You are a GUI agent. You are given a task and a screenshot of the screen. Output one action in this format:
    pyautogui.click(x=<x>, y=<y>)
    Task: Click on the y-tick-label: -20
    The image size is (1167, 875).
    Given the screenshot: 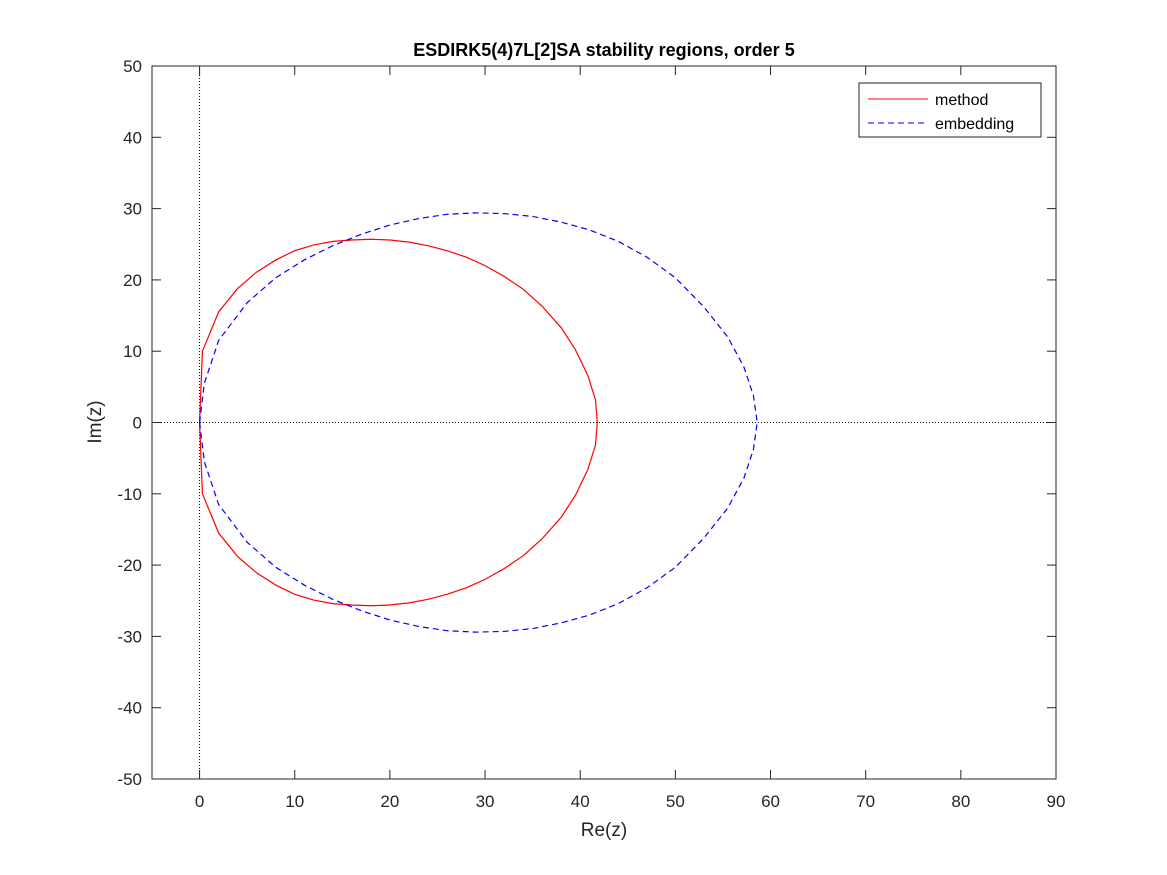 What is the action you would take?
    pyautogui.click(x=129, y=565)
    